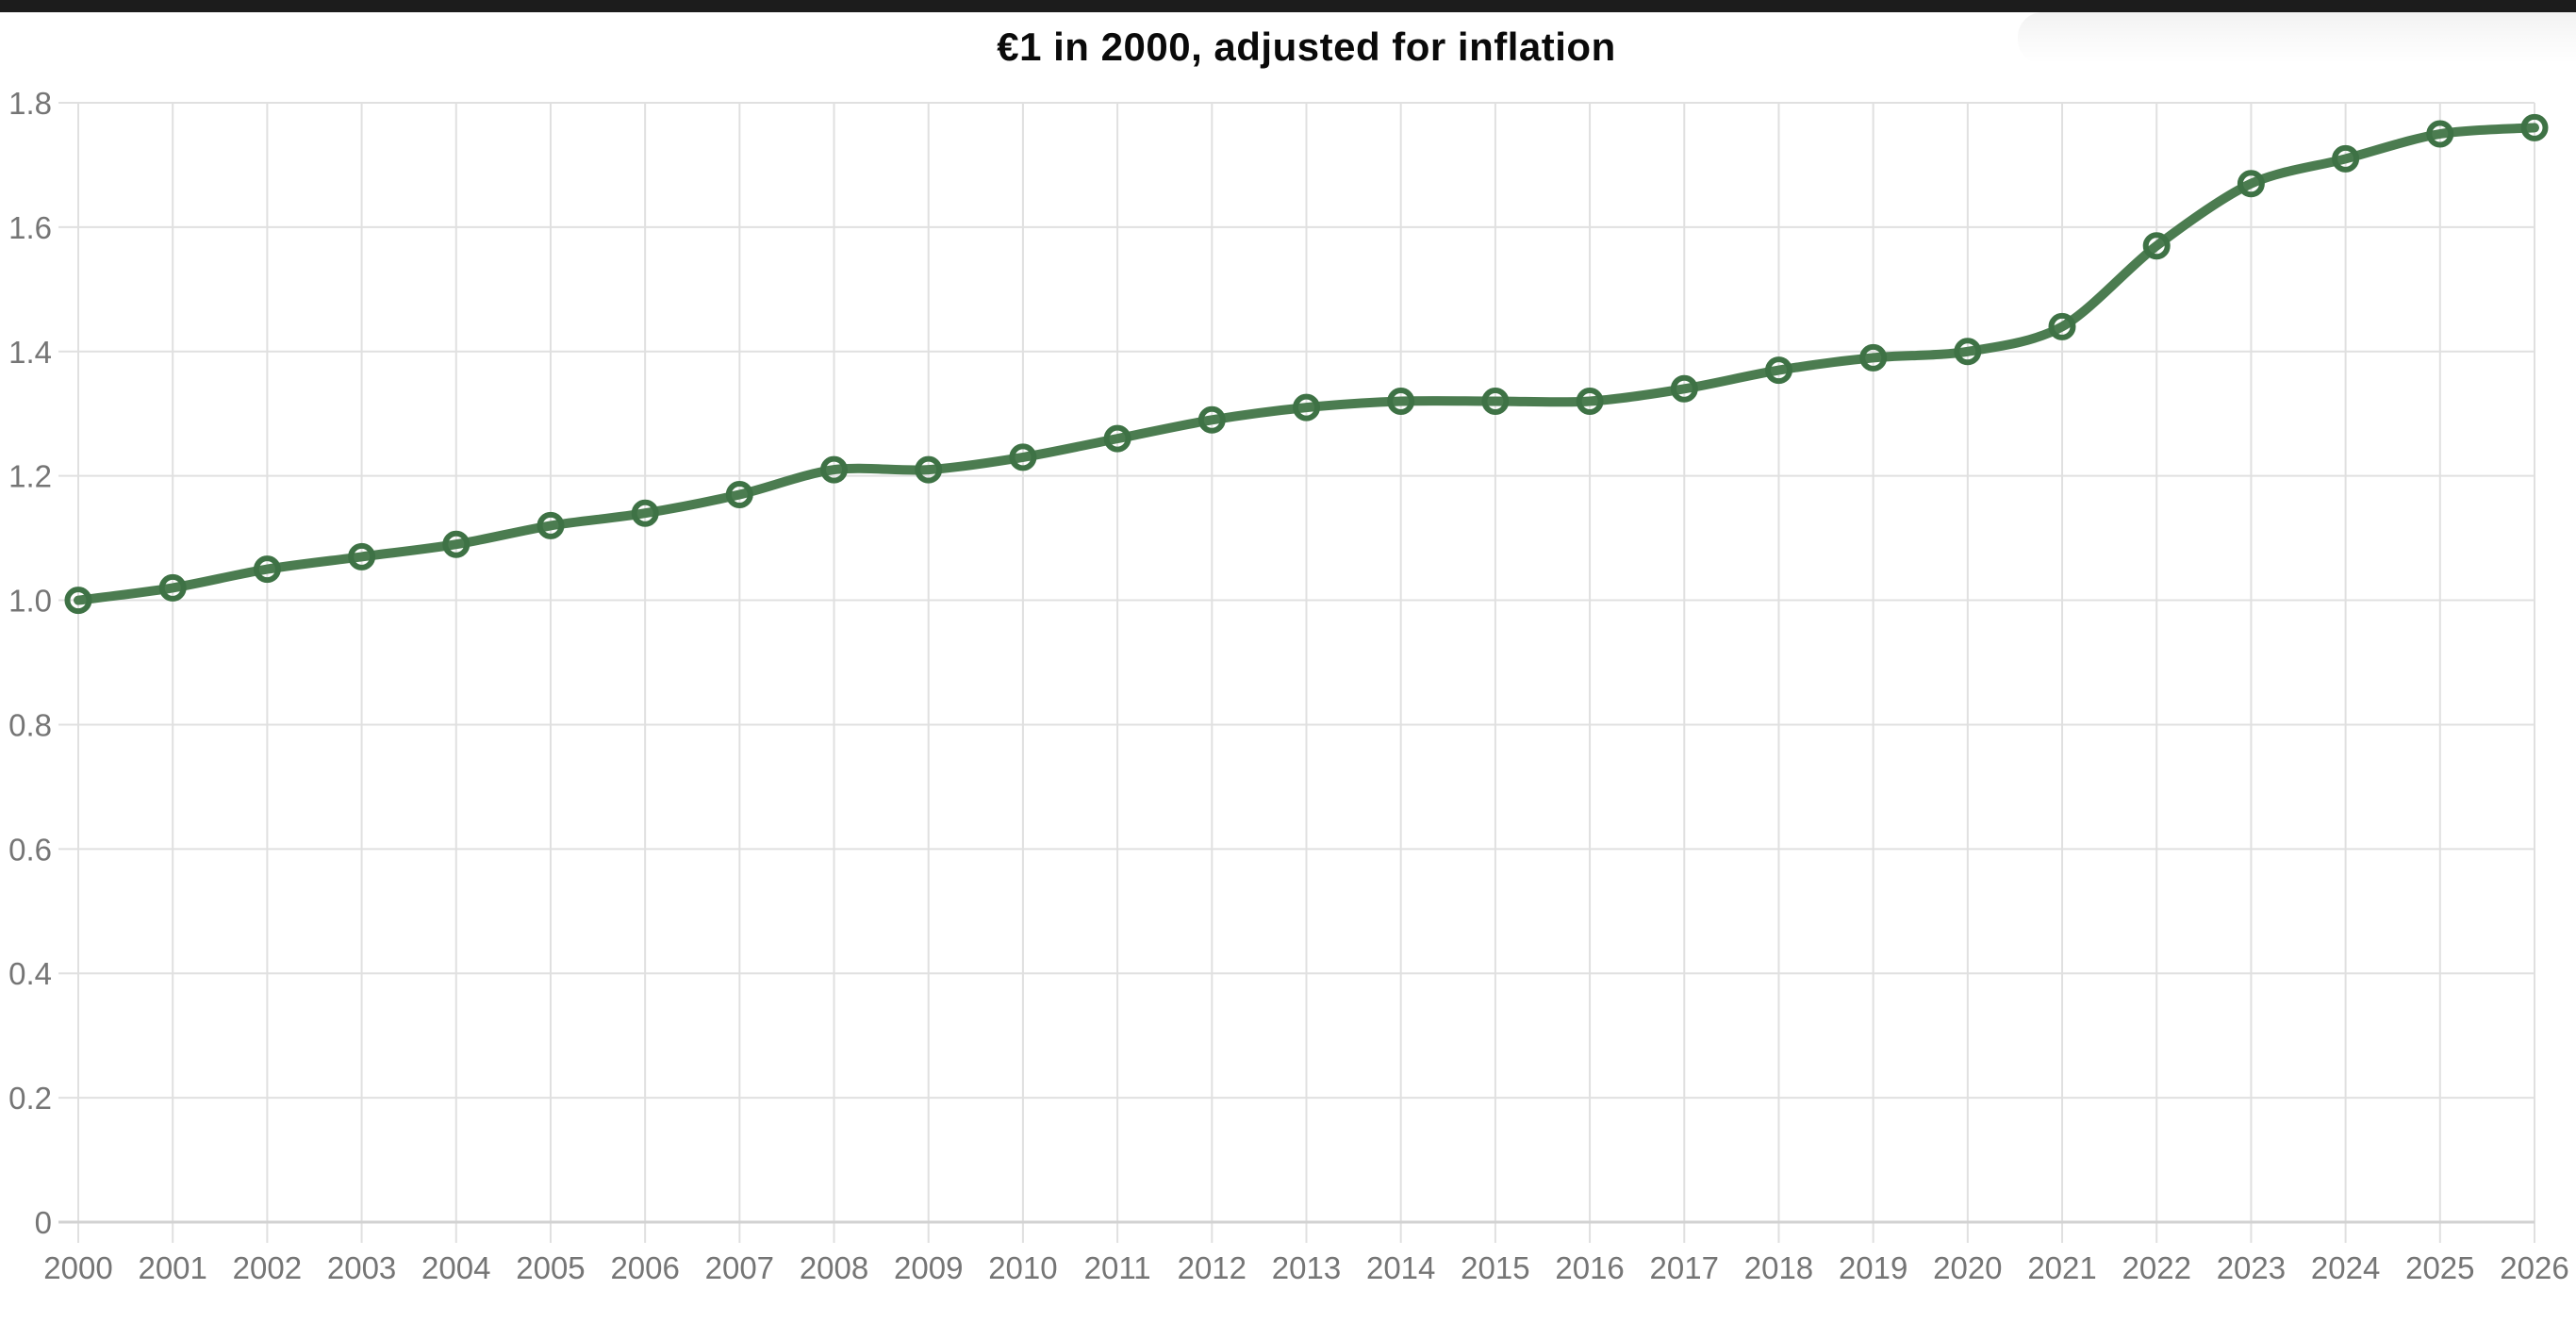 This screenshot has height=1323, width=2576. Describe the element at coordinates (929, 470) in the screenshot. I see `data-point-2009` at that location.